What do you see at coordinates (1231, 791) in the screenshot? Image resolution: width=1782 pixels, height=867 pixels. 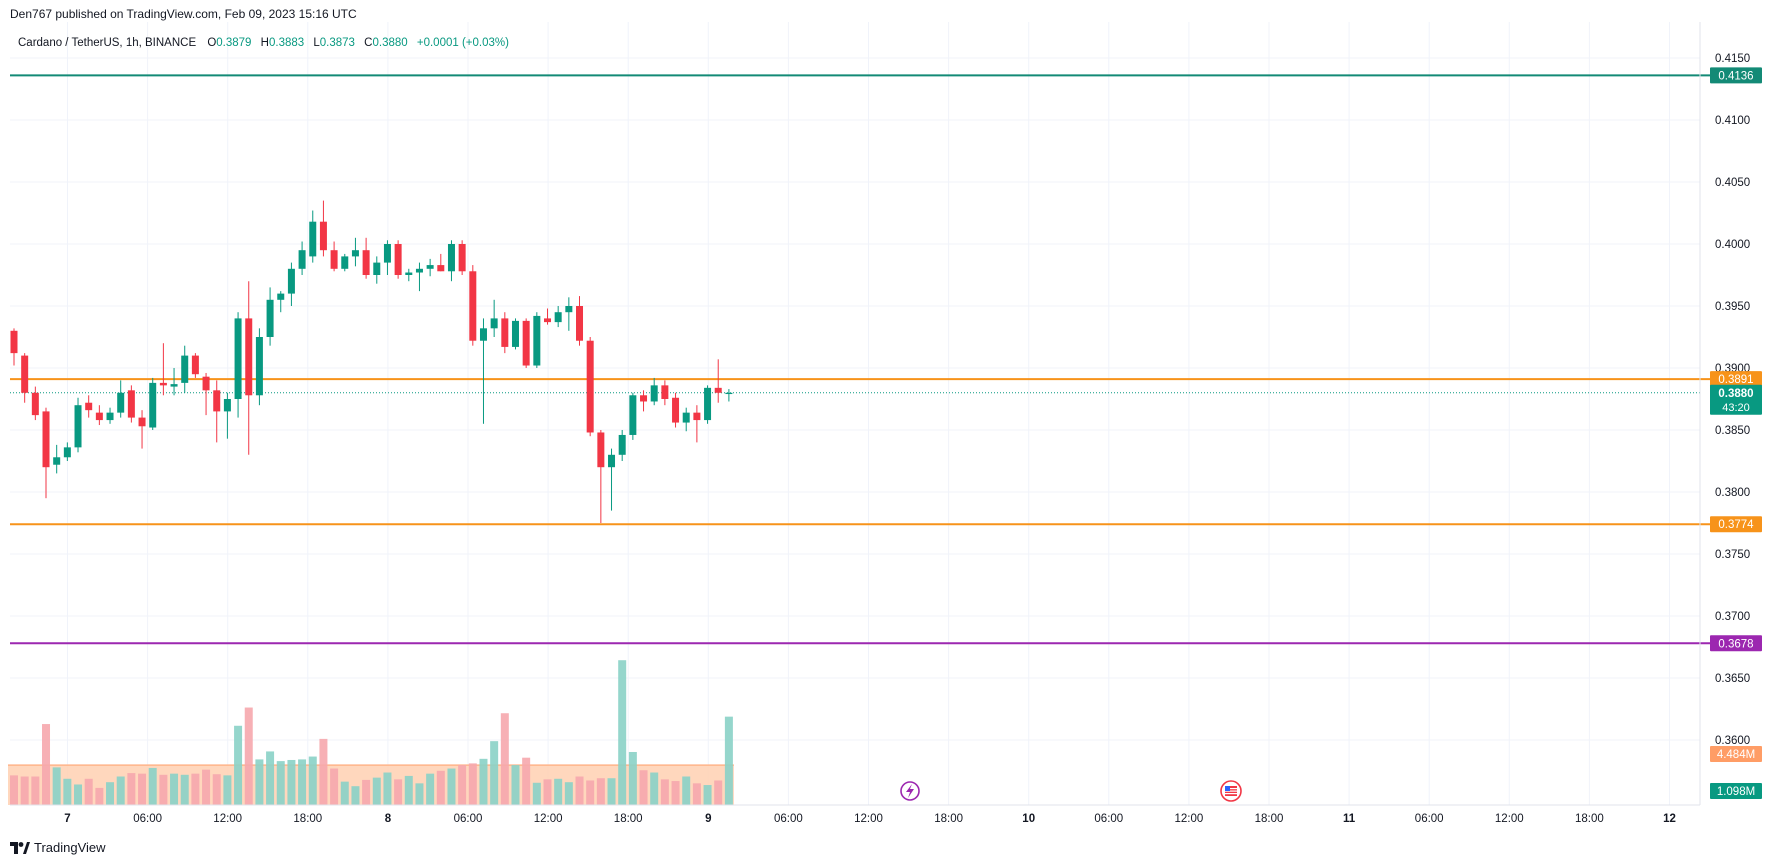 I see `us-flag-event-icon` at bounding box center [1231, 791].